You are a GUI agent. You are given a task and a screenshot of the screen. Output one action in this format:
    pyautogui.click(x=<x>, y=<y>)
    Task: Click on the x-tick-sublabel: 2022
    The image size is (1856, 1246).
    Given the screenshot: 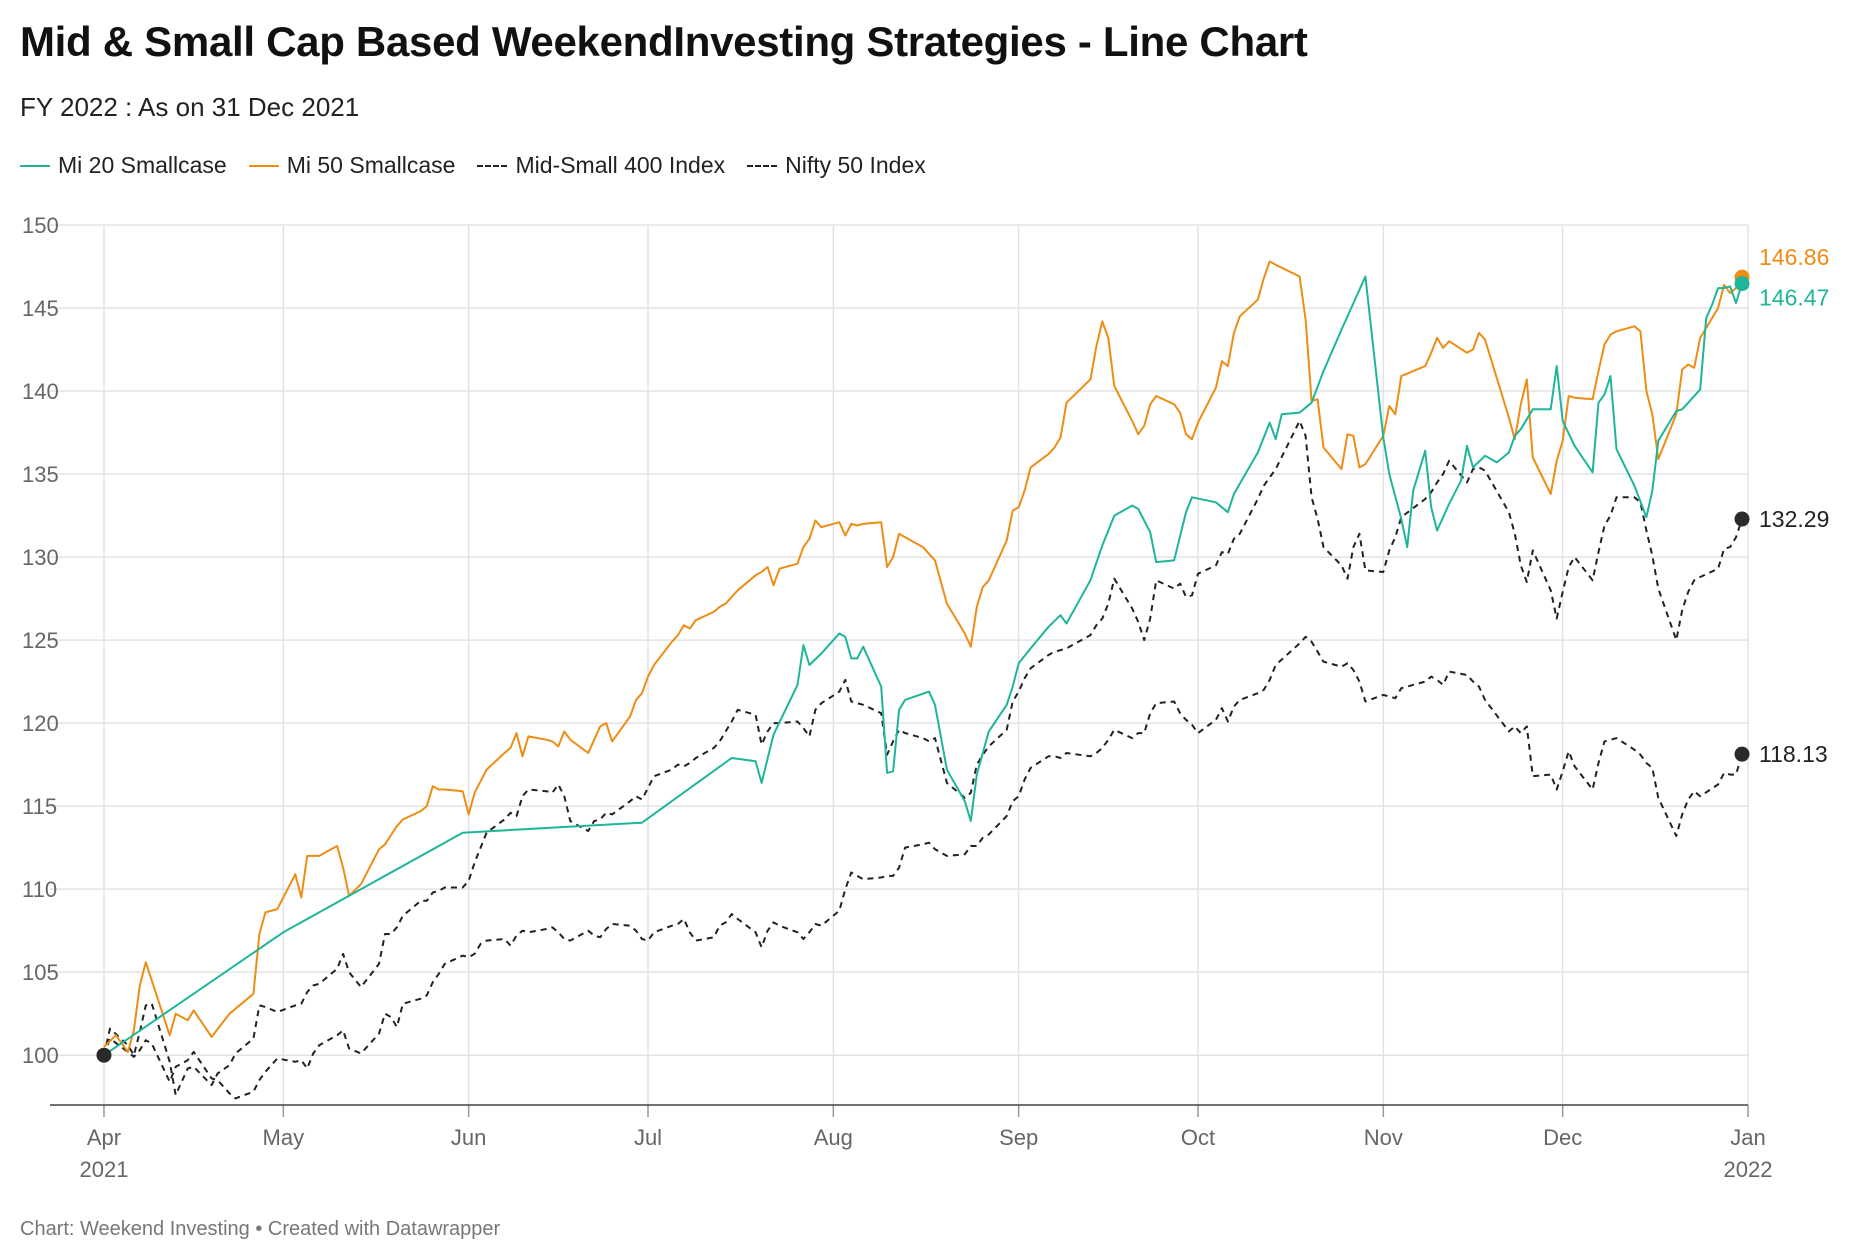 What is the action you would take?
    pyautogui.click(x=1748, y=1169)
    